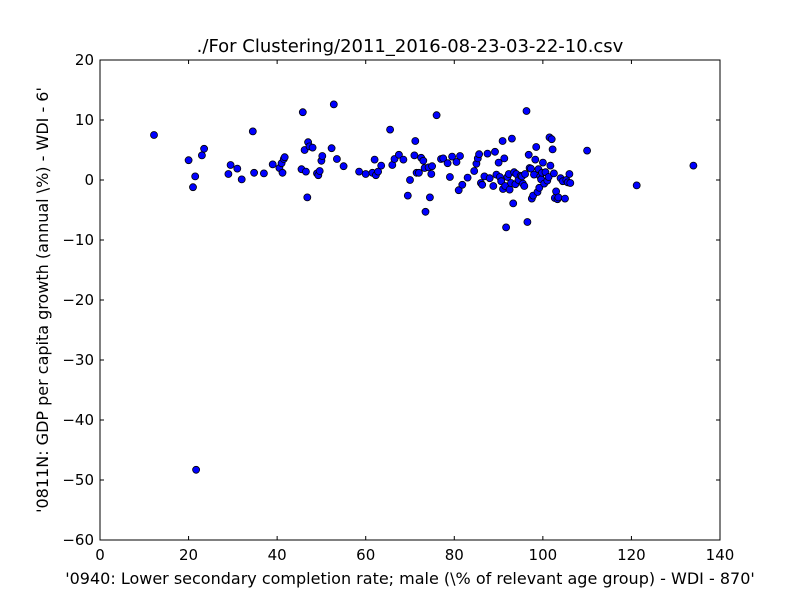  Describe the element at coordinates (78, 240) in the screenshot. I see `y-tick-label: −10` at that location.